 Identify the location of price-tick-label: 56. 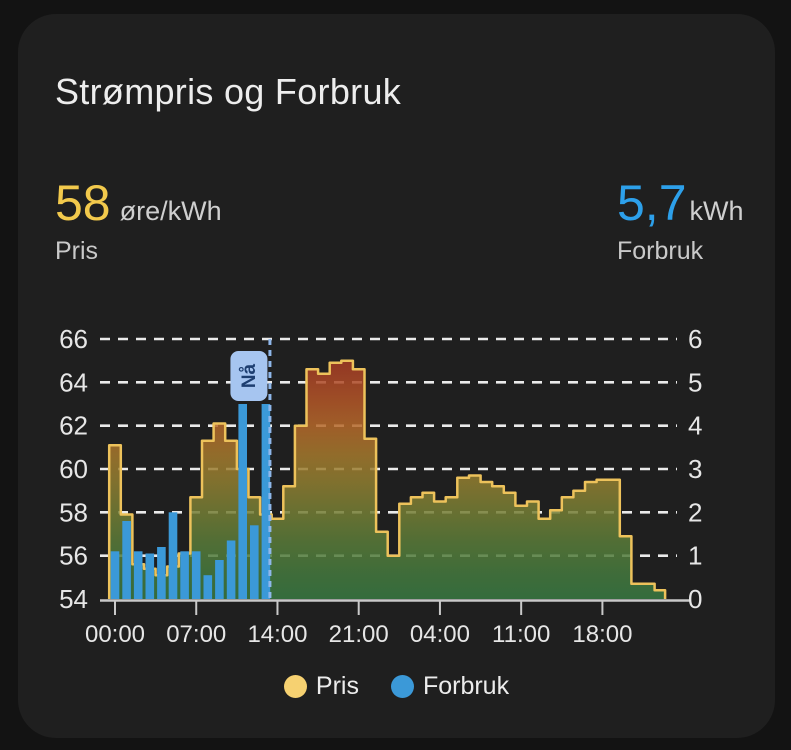
(73, 556).